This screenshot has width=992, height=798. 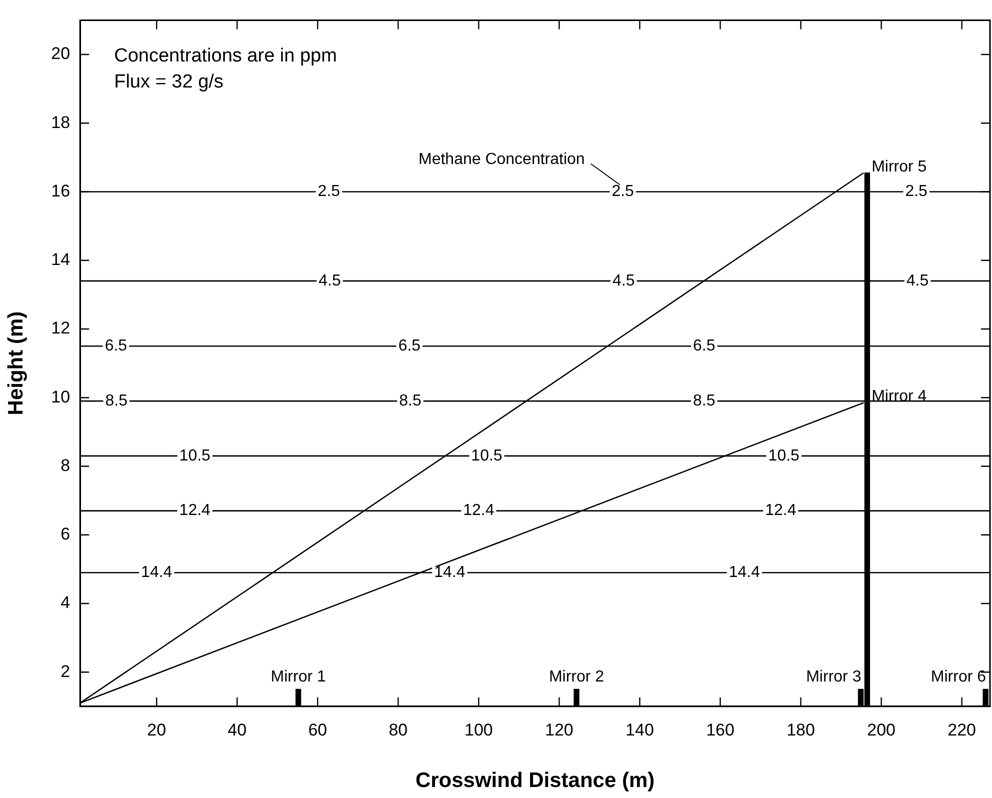 What do you see at coordinates (65, 602) in the screenshot?
I see `y-tick-label: 4` at bounding box center [65, 602].